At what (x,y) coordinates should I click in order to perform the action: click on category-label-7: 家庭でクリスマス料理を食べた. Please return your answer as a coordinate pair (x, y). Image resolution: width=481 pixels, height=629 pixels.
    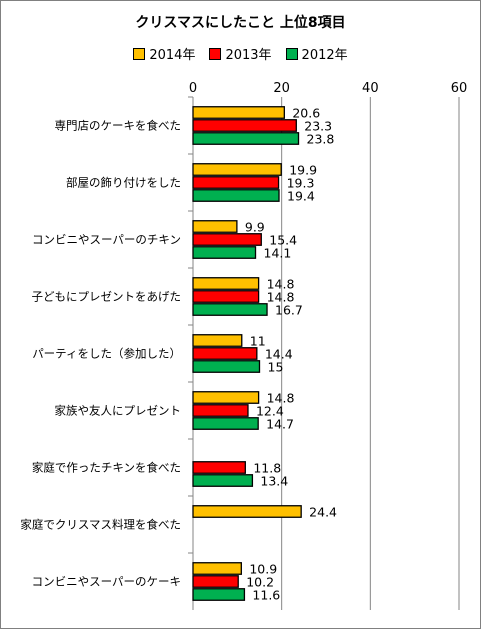
    Looking at the image, I should click on (100, 525).